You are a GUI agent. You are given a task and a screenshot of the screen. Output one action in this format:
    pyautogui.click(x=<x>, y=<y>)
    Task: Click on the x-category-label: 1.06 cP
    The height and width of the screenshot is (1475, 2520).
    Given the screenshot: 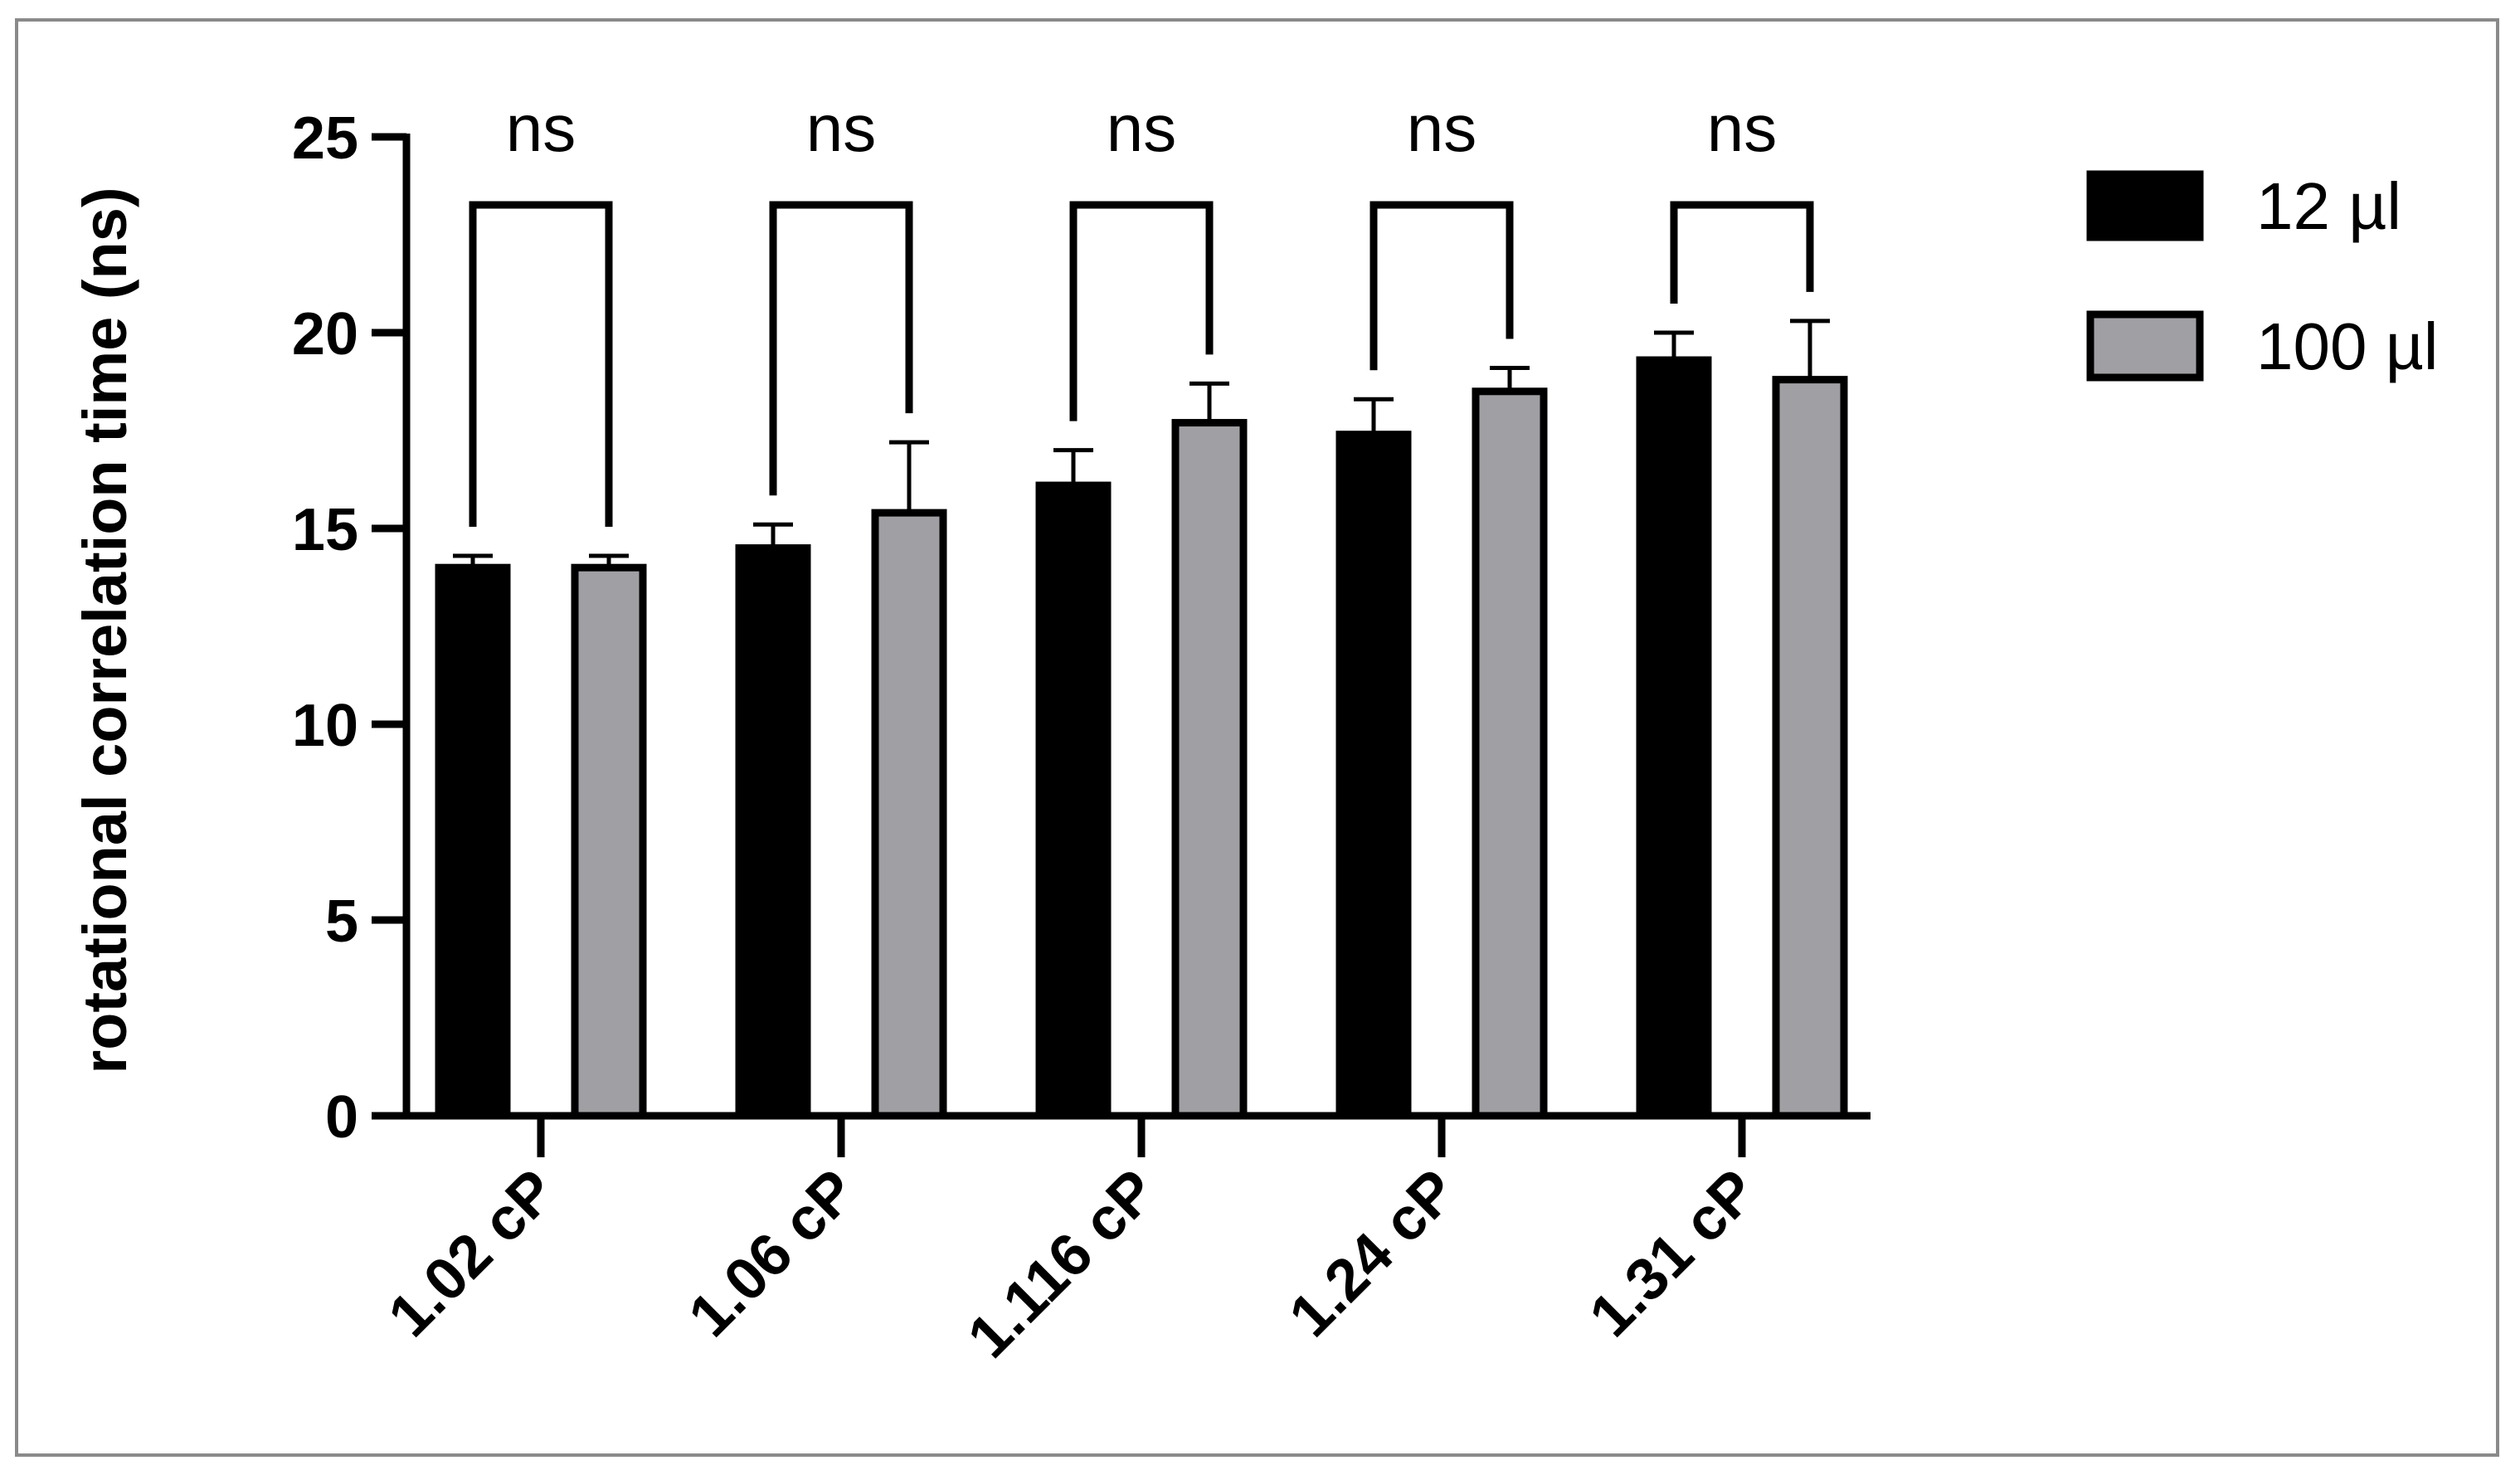 What is the action you would take?
    pyautogui.click(x=772, y=1253)
    